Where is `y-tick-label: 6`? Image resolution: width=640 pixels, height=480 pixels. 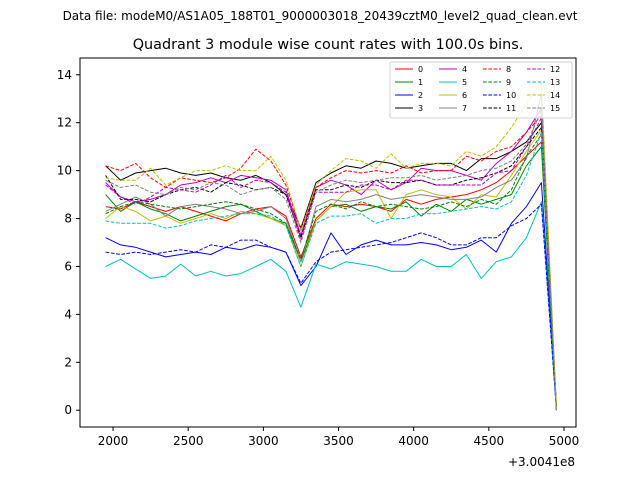 y-tick-label: 6 is located at coordinates (68, 266).